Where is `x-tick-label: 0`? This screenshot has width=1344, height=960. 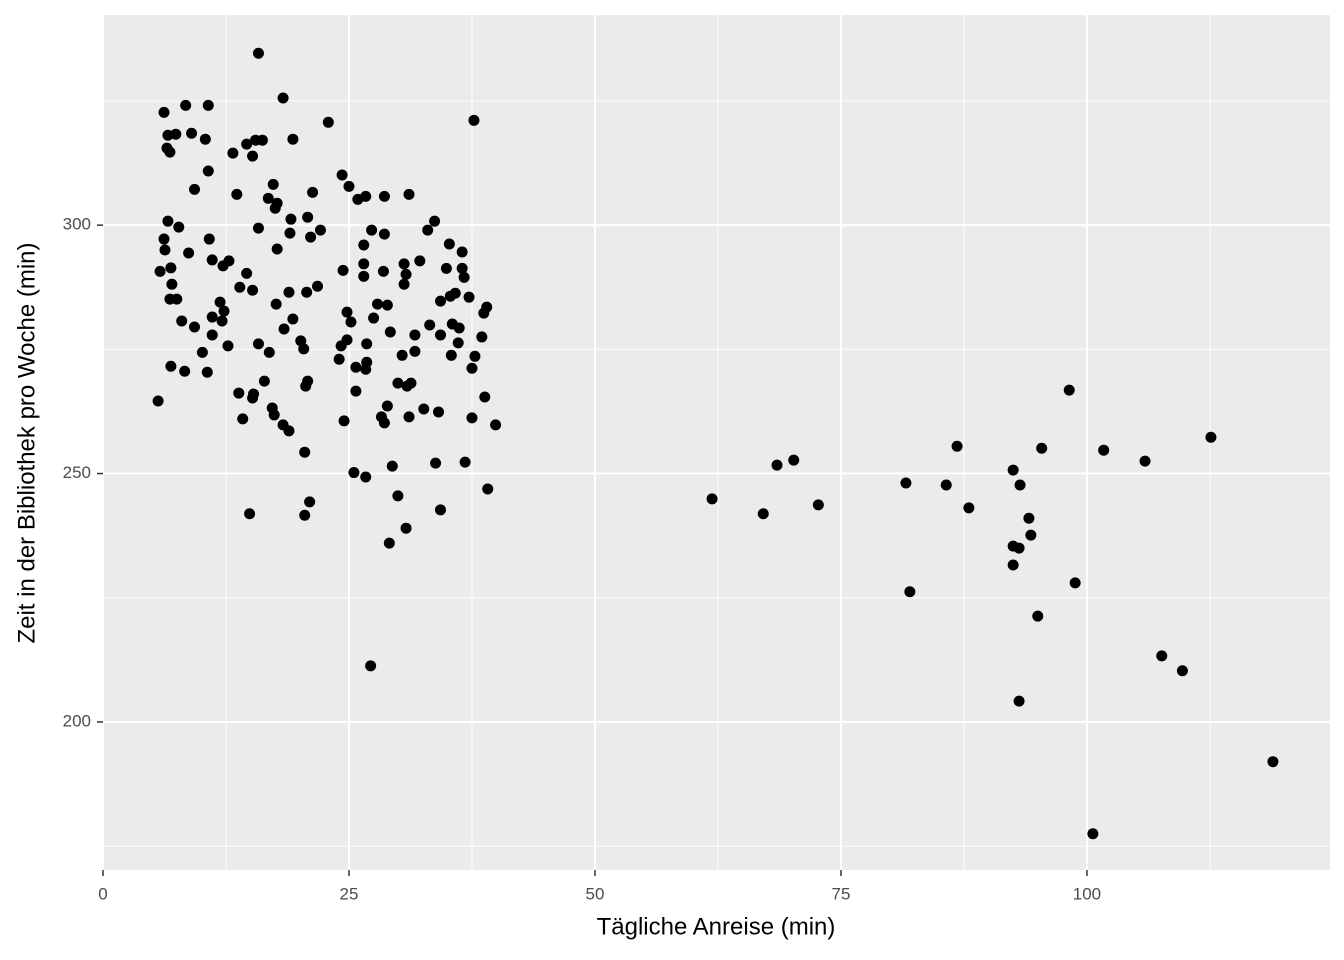 x-tick-label: 0 is located at coordinates (102, 893).